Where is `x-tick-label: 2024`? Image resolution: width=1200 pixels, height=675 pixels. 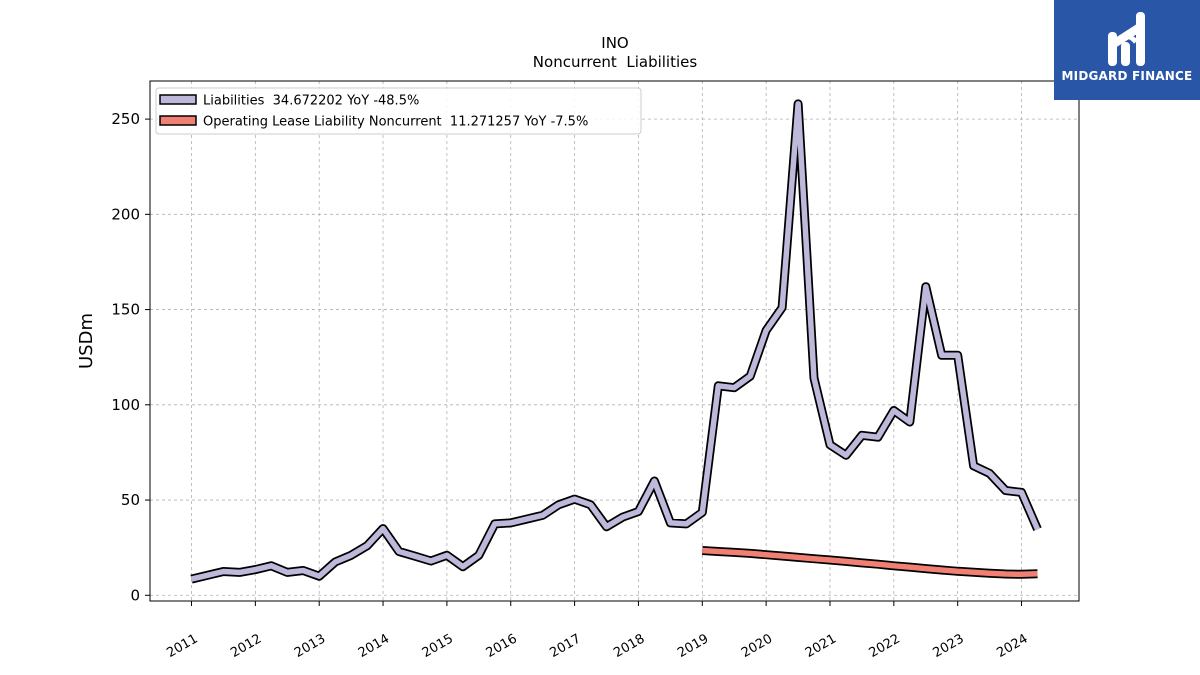
x-tick-label: 2024 is located at coordinates (1012, 646).